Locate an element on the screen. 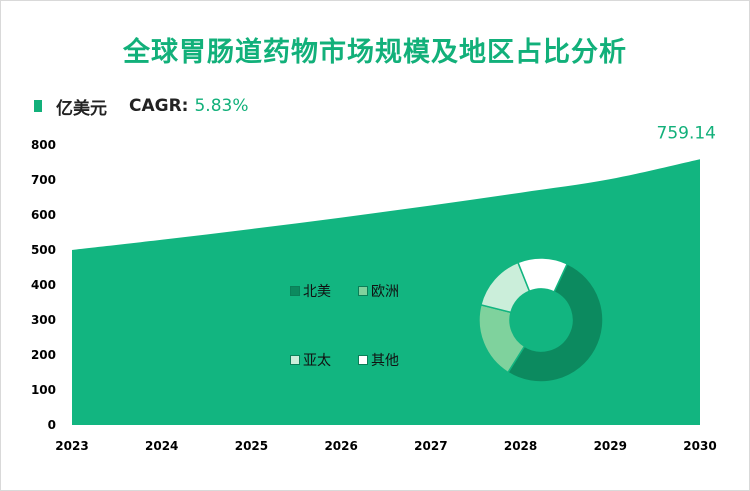 This screenshot has width=750, height=491. donut-chart is located at coordinates (541, 320).